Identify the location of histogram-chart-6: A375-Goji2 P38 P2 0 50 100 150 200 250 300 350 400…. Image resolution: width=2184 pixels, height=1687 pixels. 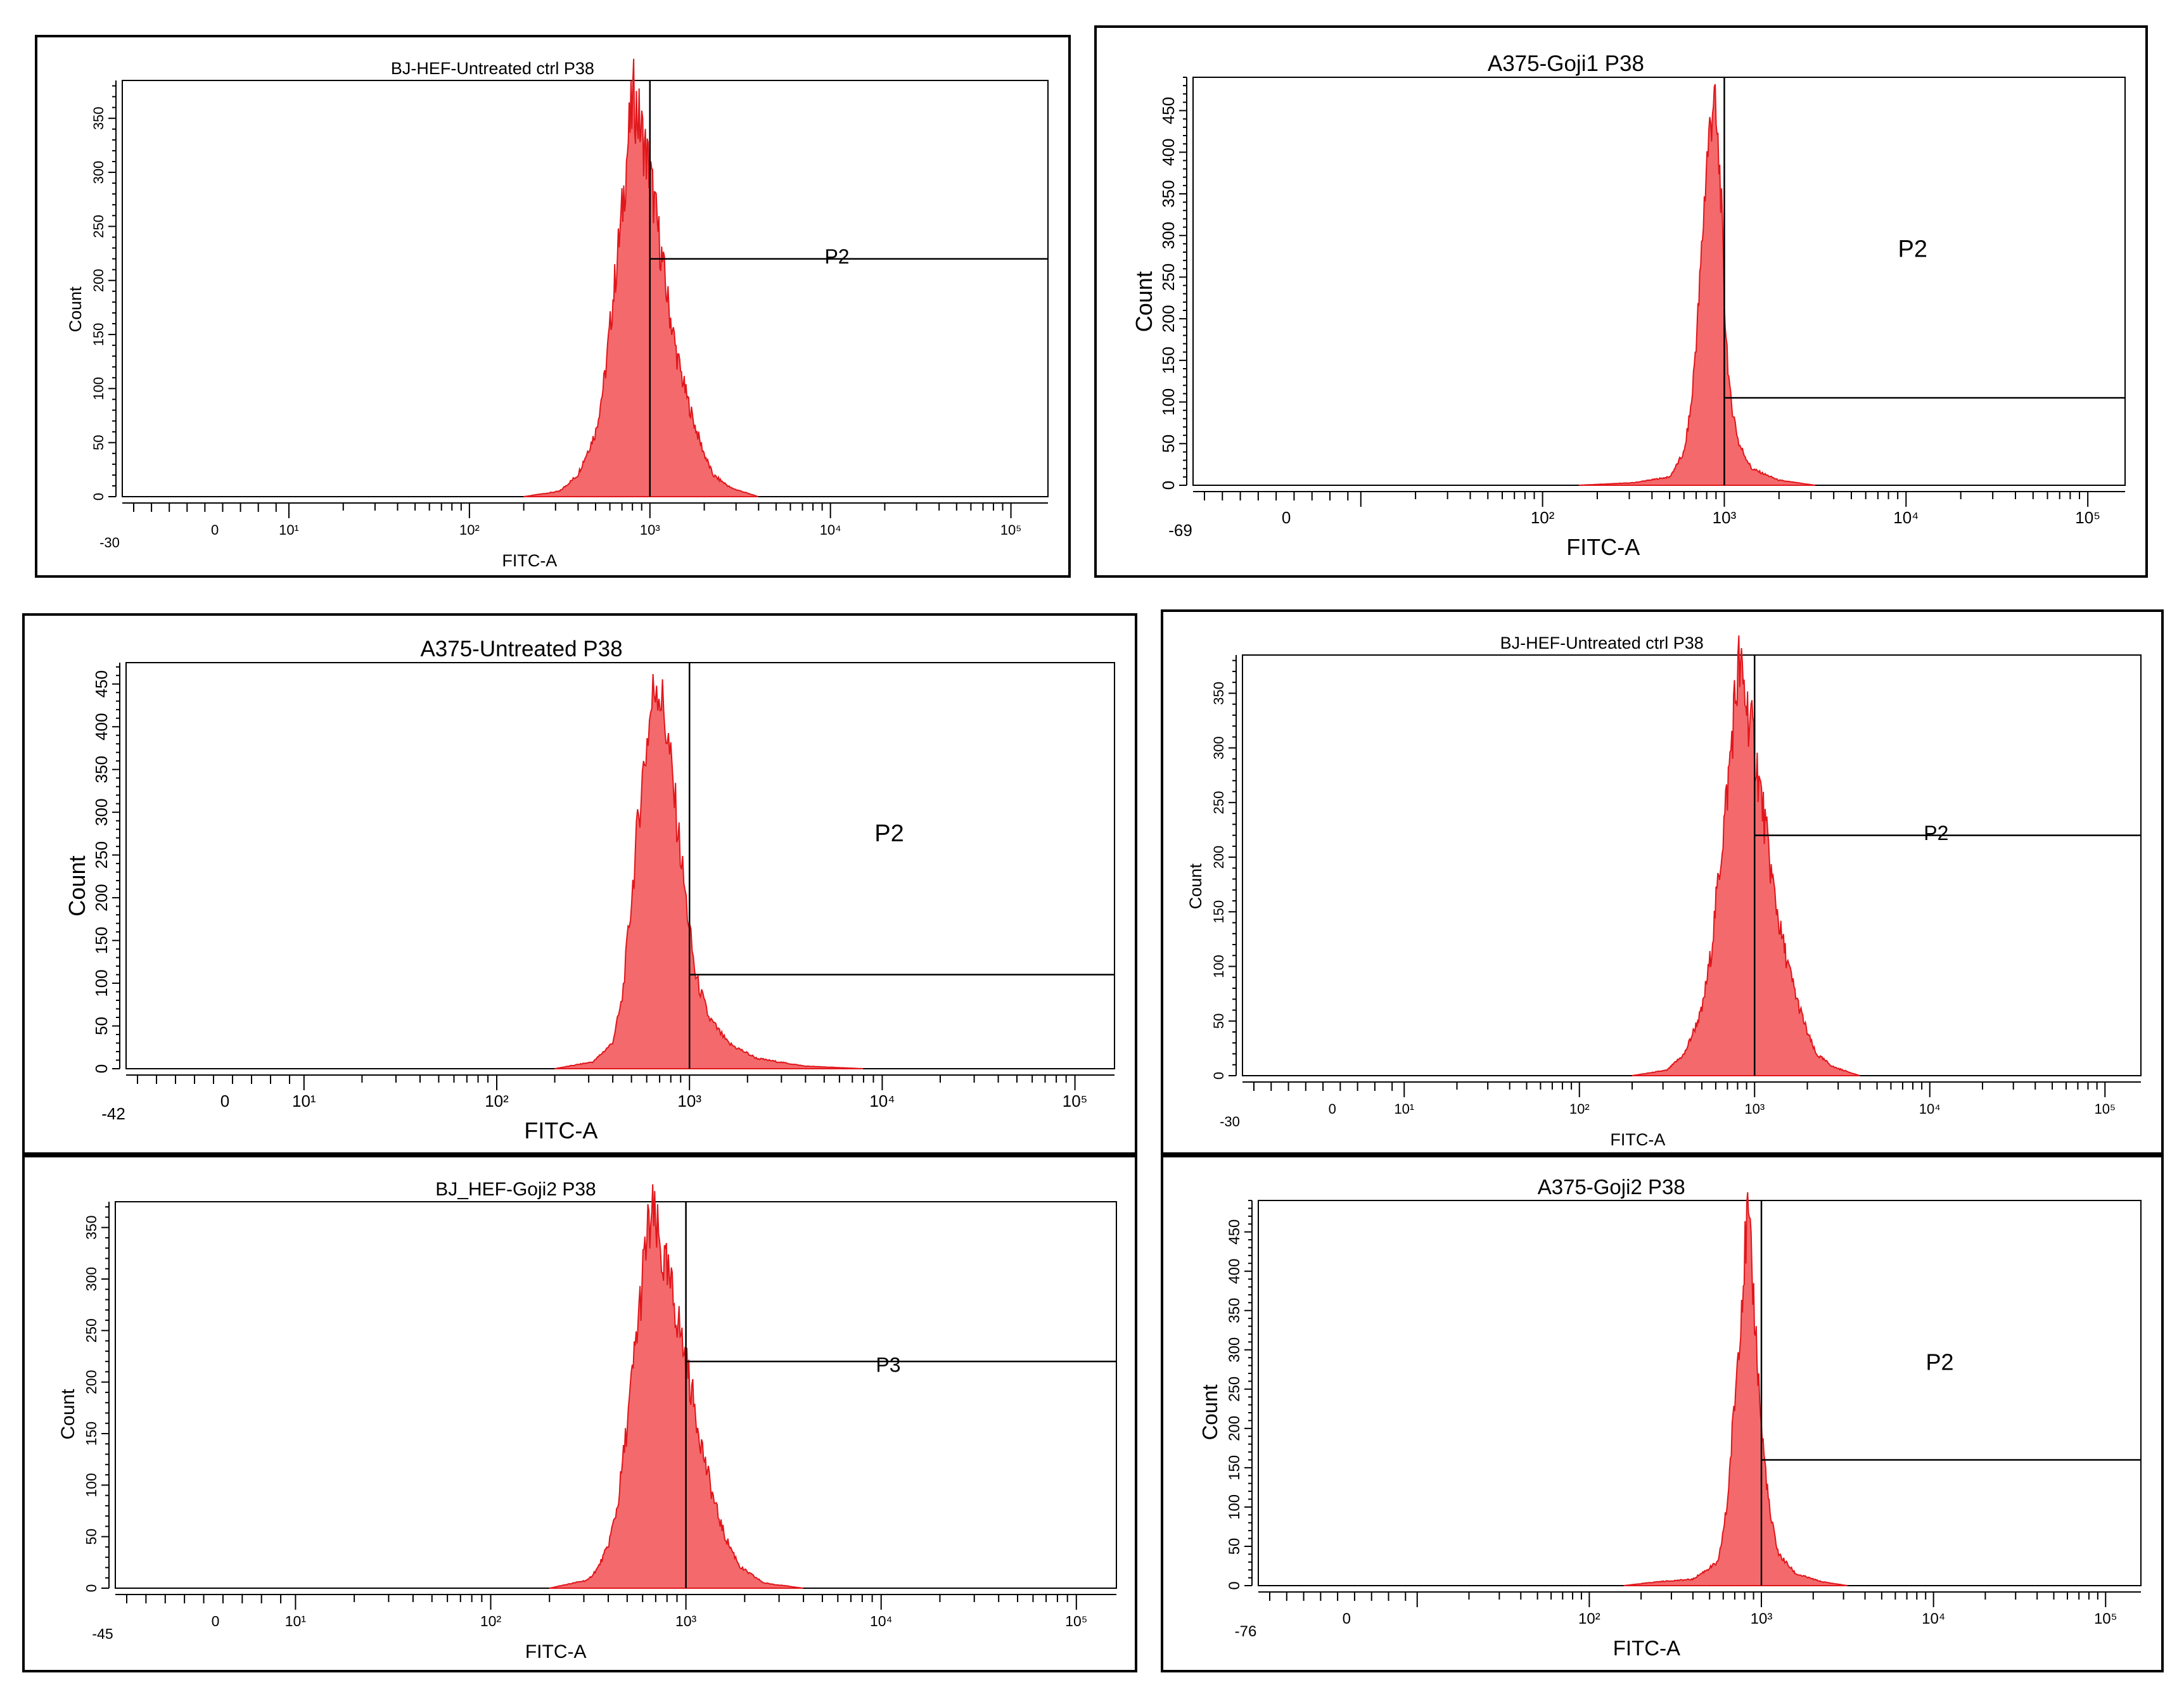
(1670, 1417).